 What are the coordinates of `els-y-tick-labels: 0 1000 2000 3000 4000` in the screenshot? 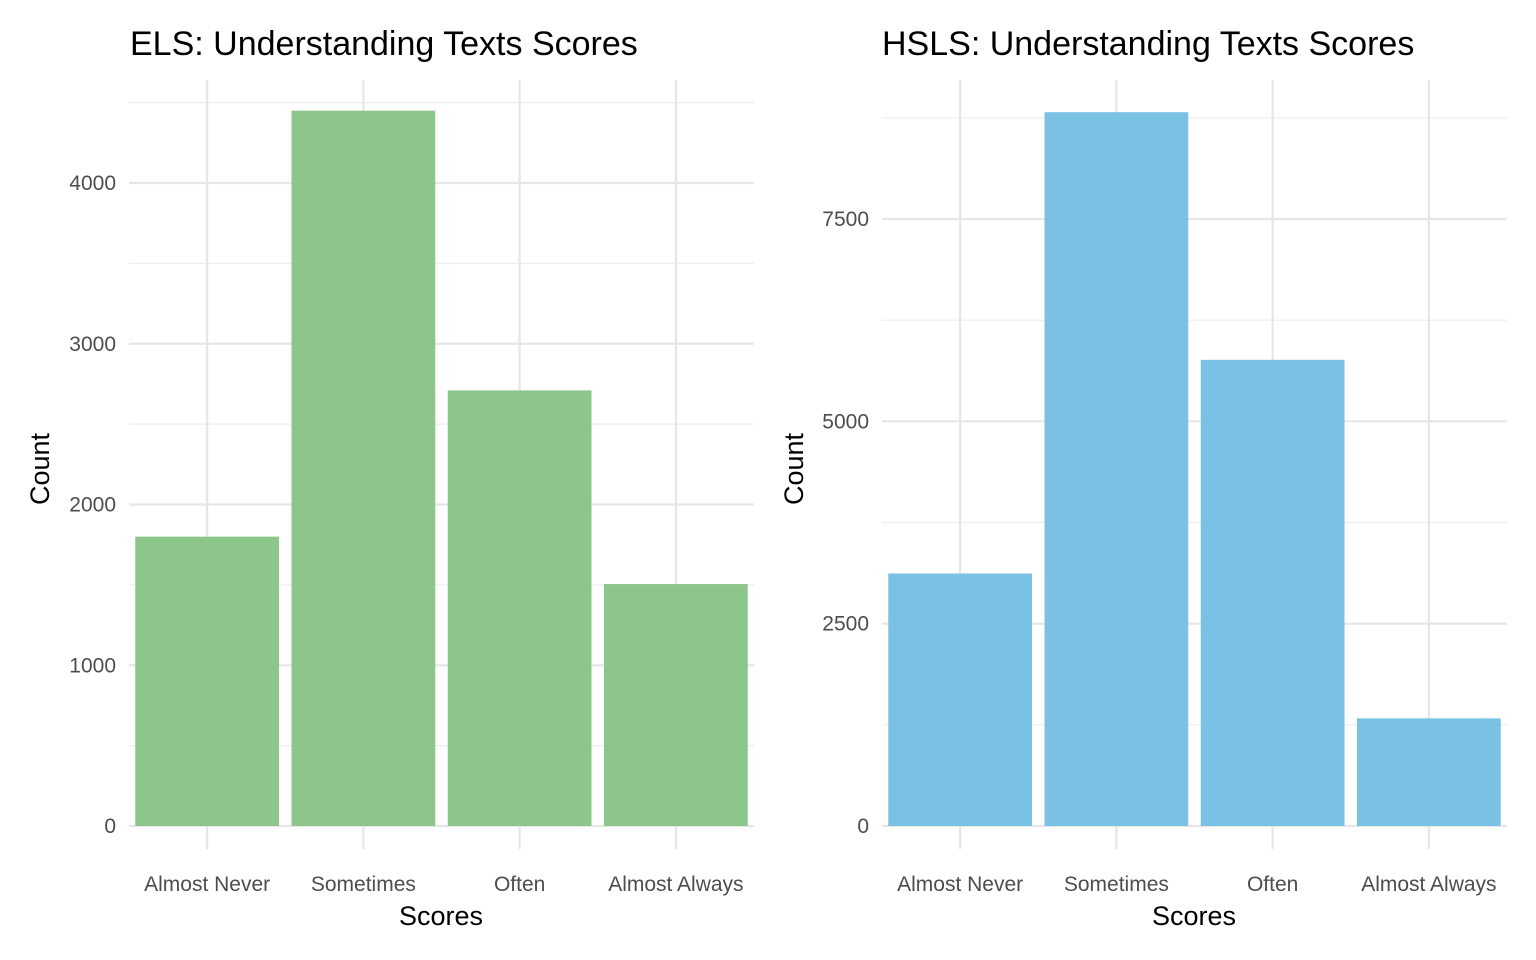 It's located at (92, 505).